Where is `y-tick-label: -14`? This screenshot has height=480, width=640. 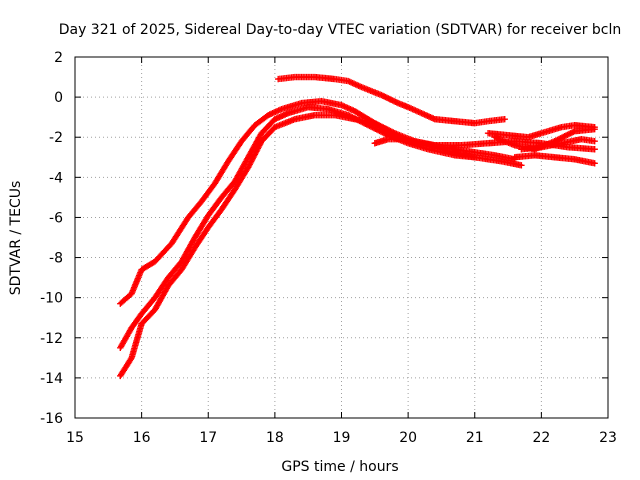 y-tick-label: -14 is located at coordinates (51, 379).